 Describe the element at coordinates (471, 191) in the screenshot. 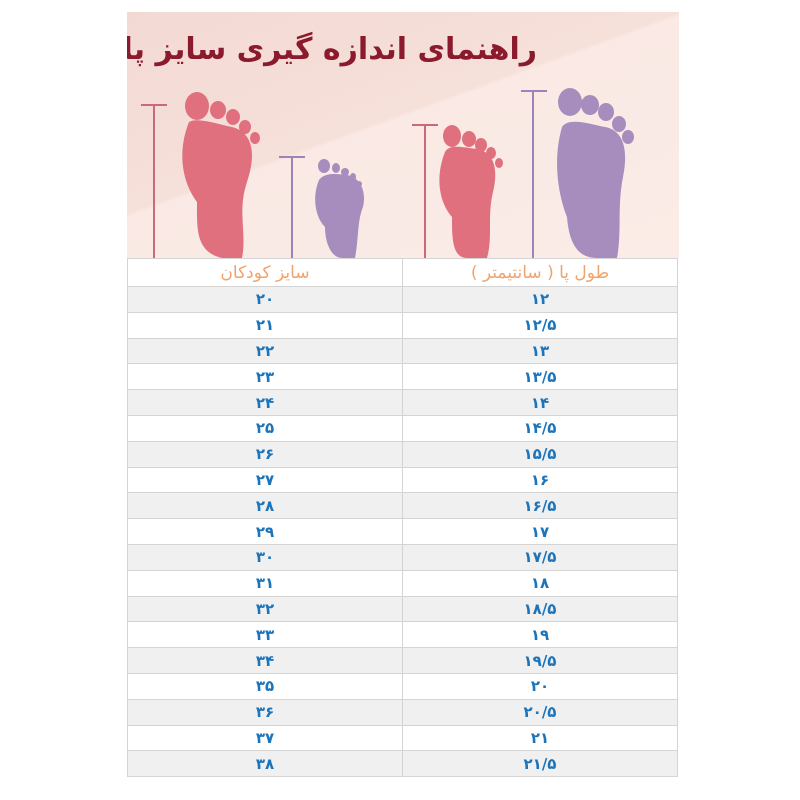

I see `foot-icon-pink-medium` at that location.